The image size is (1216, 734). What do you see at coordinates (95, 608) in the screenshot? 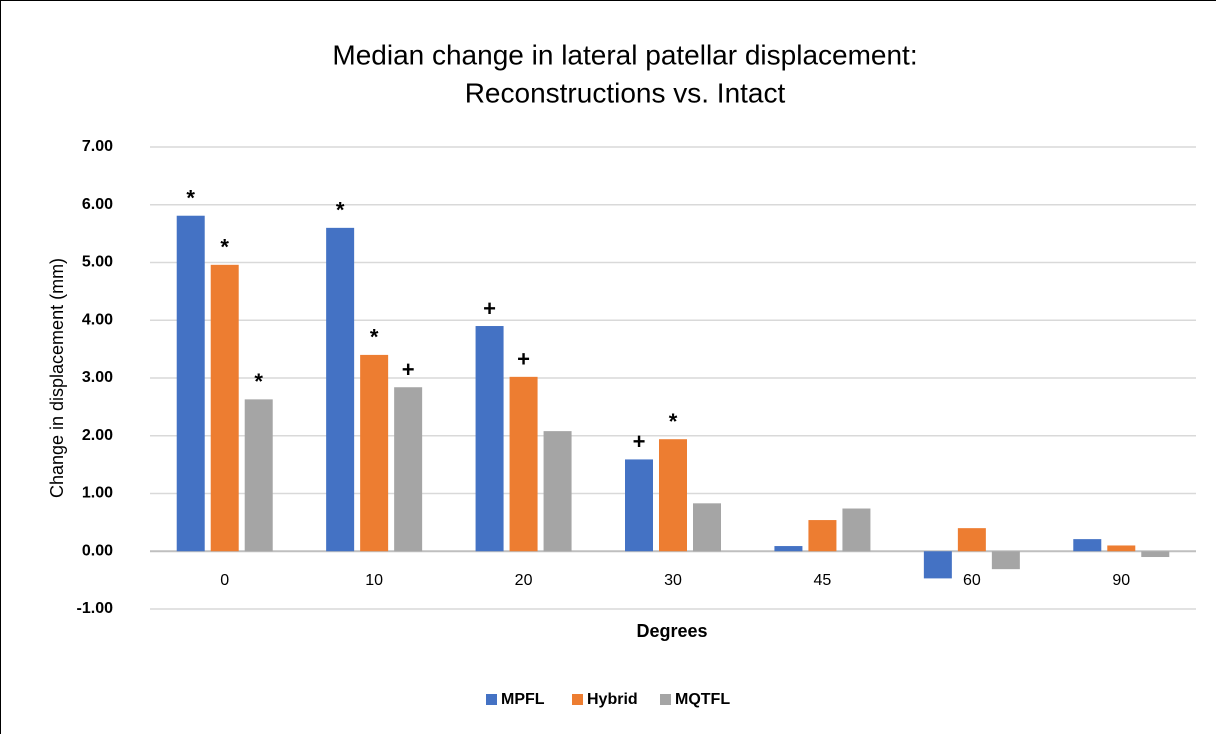
I see `y-tick-label: -1.00` at bounding box center [95, 608].